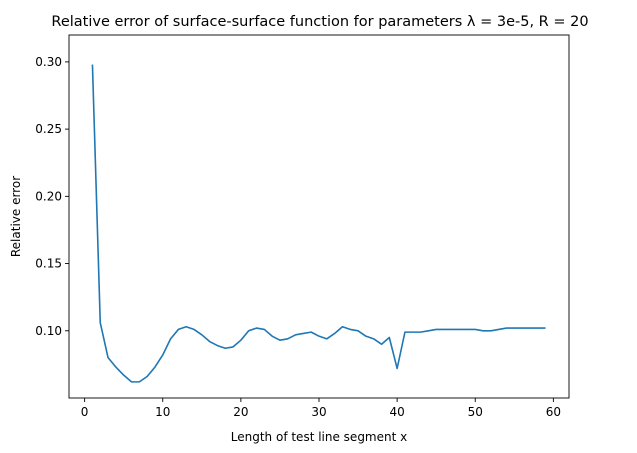  What do you see at coordinates (48, 331) in the screenshot?
I see `y-tick-label: 0.10` at bounding box center [48, 331].